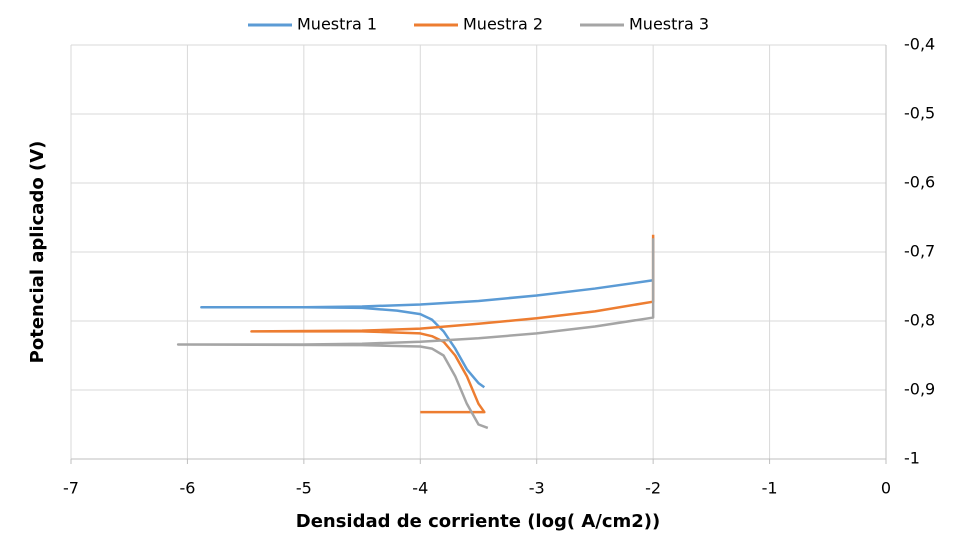 Image resolution: width=966 pixels, height=545 pixels. I want to click on x-tick-label: -6, so click(187, 488).